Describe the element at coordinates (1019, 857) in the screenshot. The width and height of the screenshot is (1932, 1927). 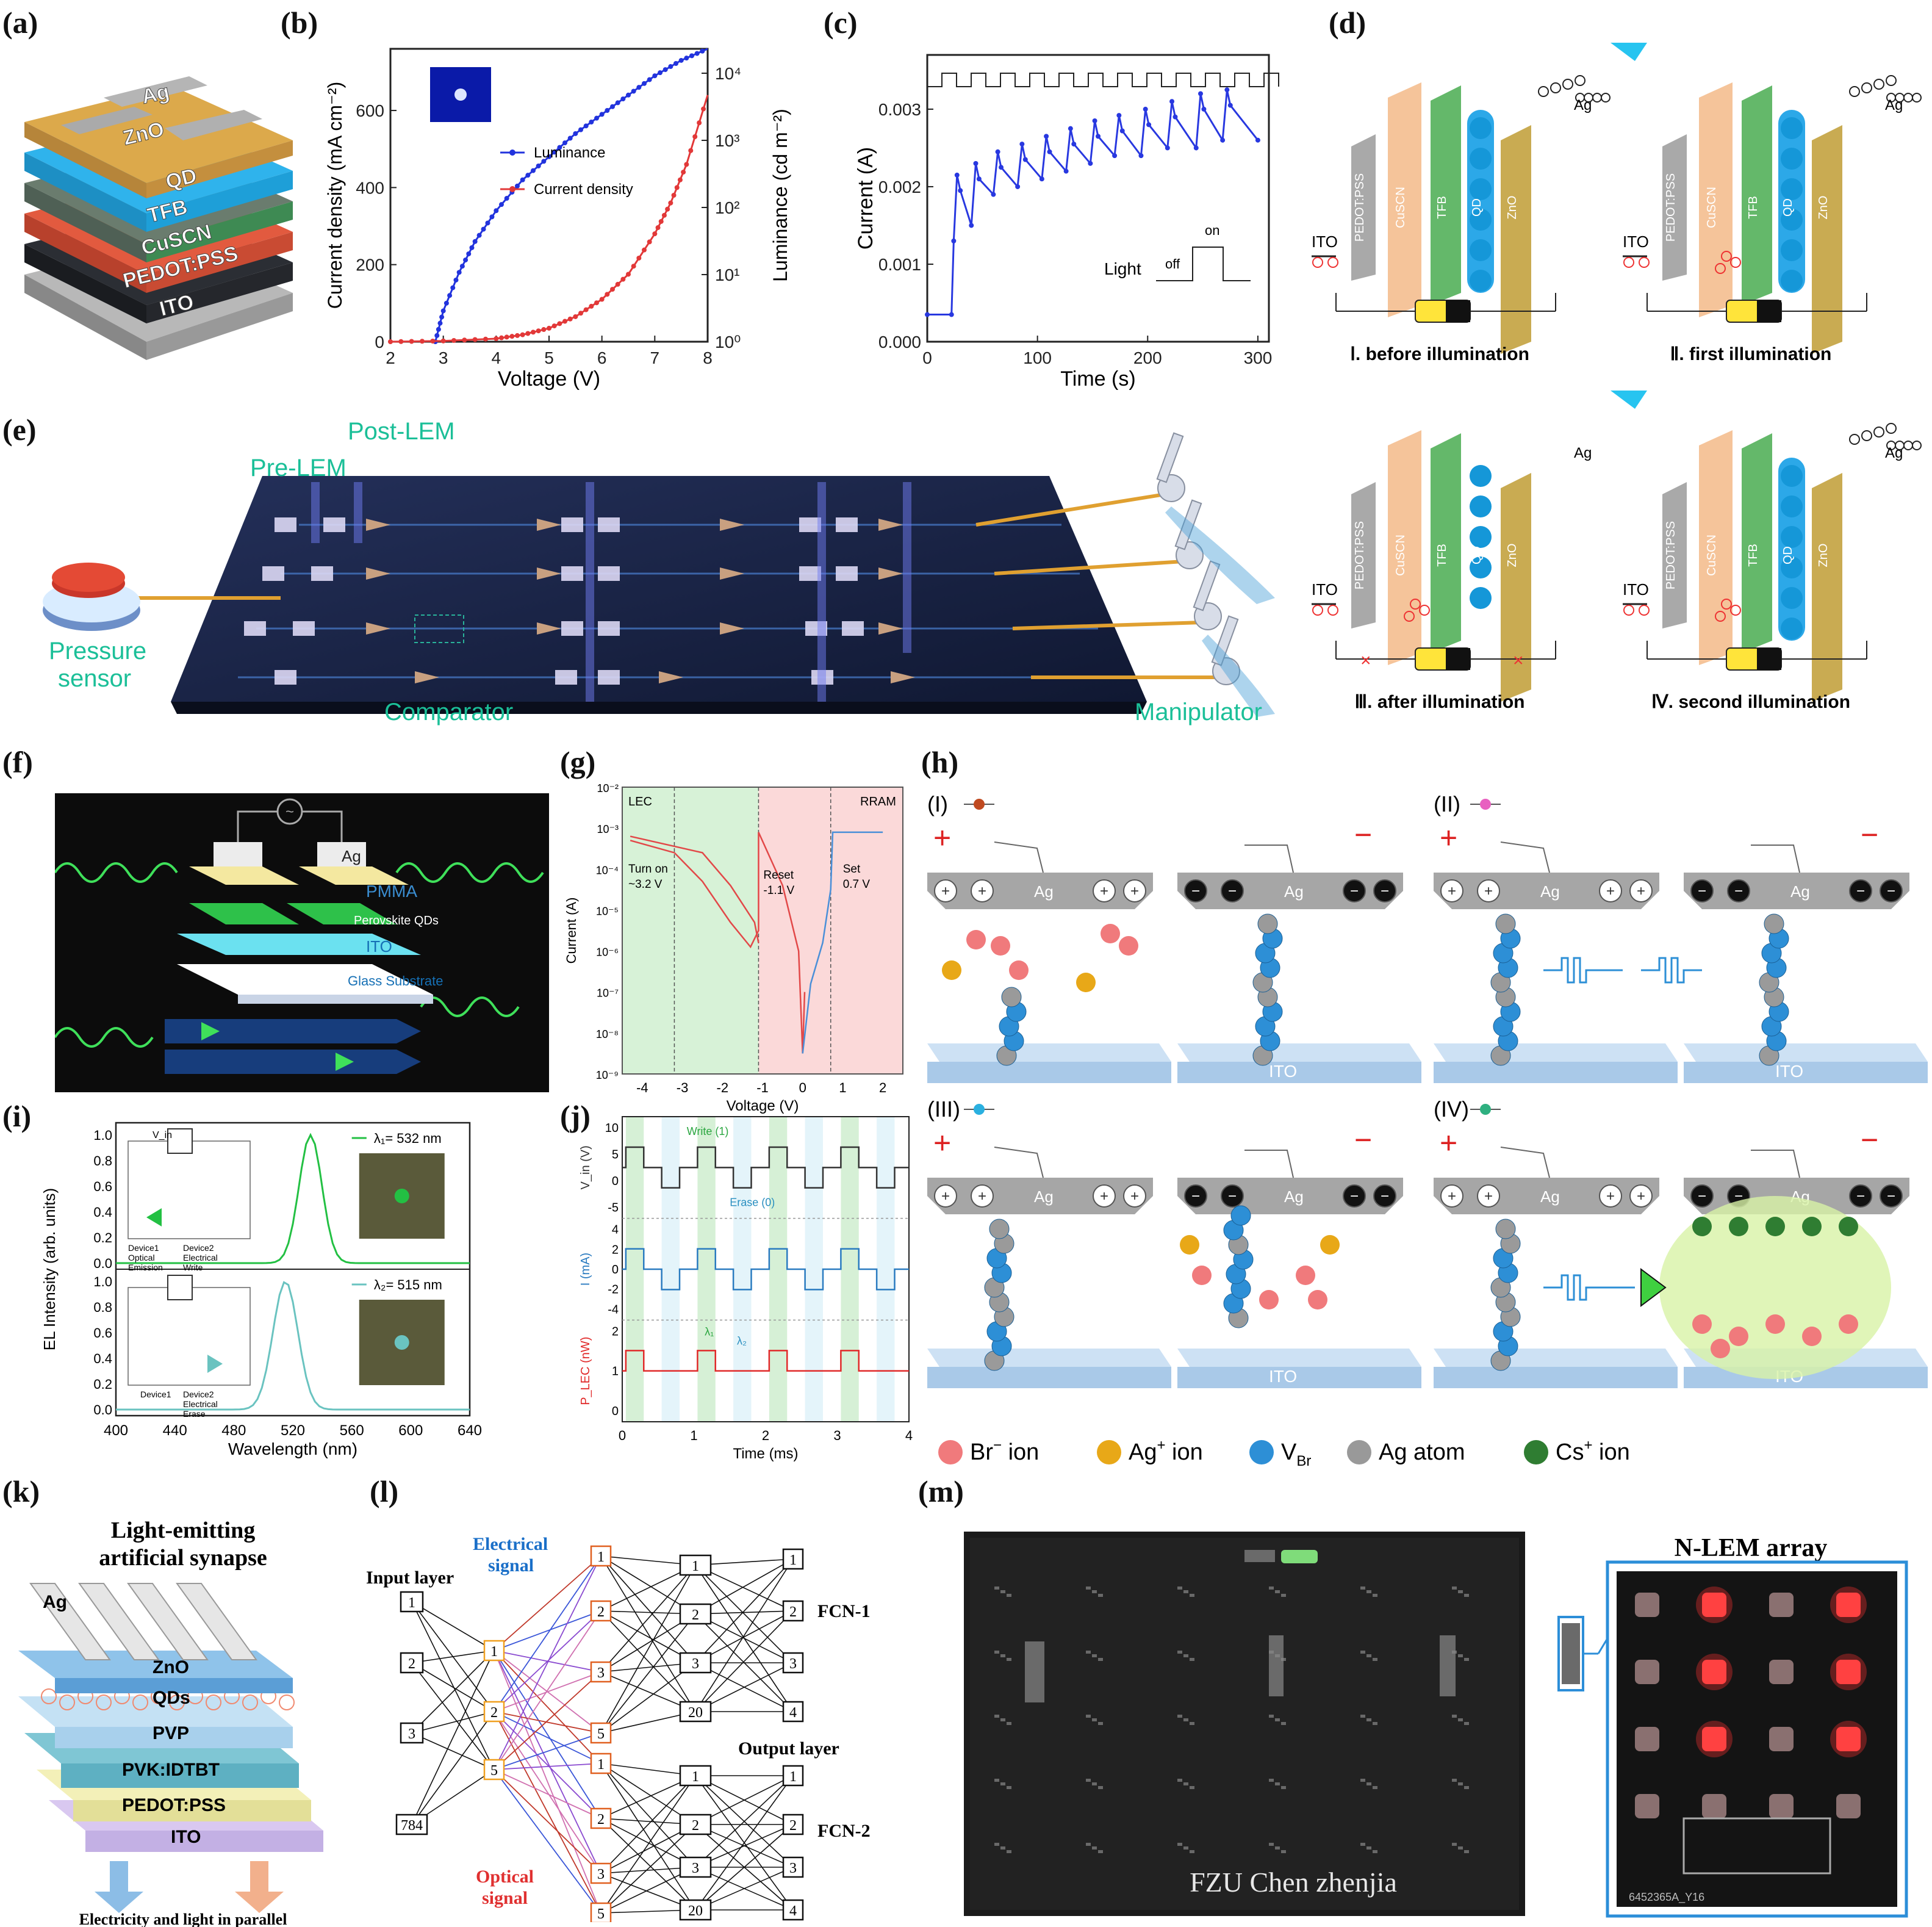
I see `h-wire` at that location.